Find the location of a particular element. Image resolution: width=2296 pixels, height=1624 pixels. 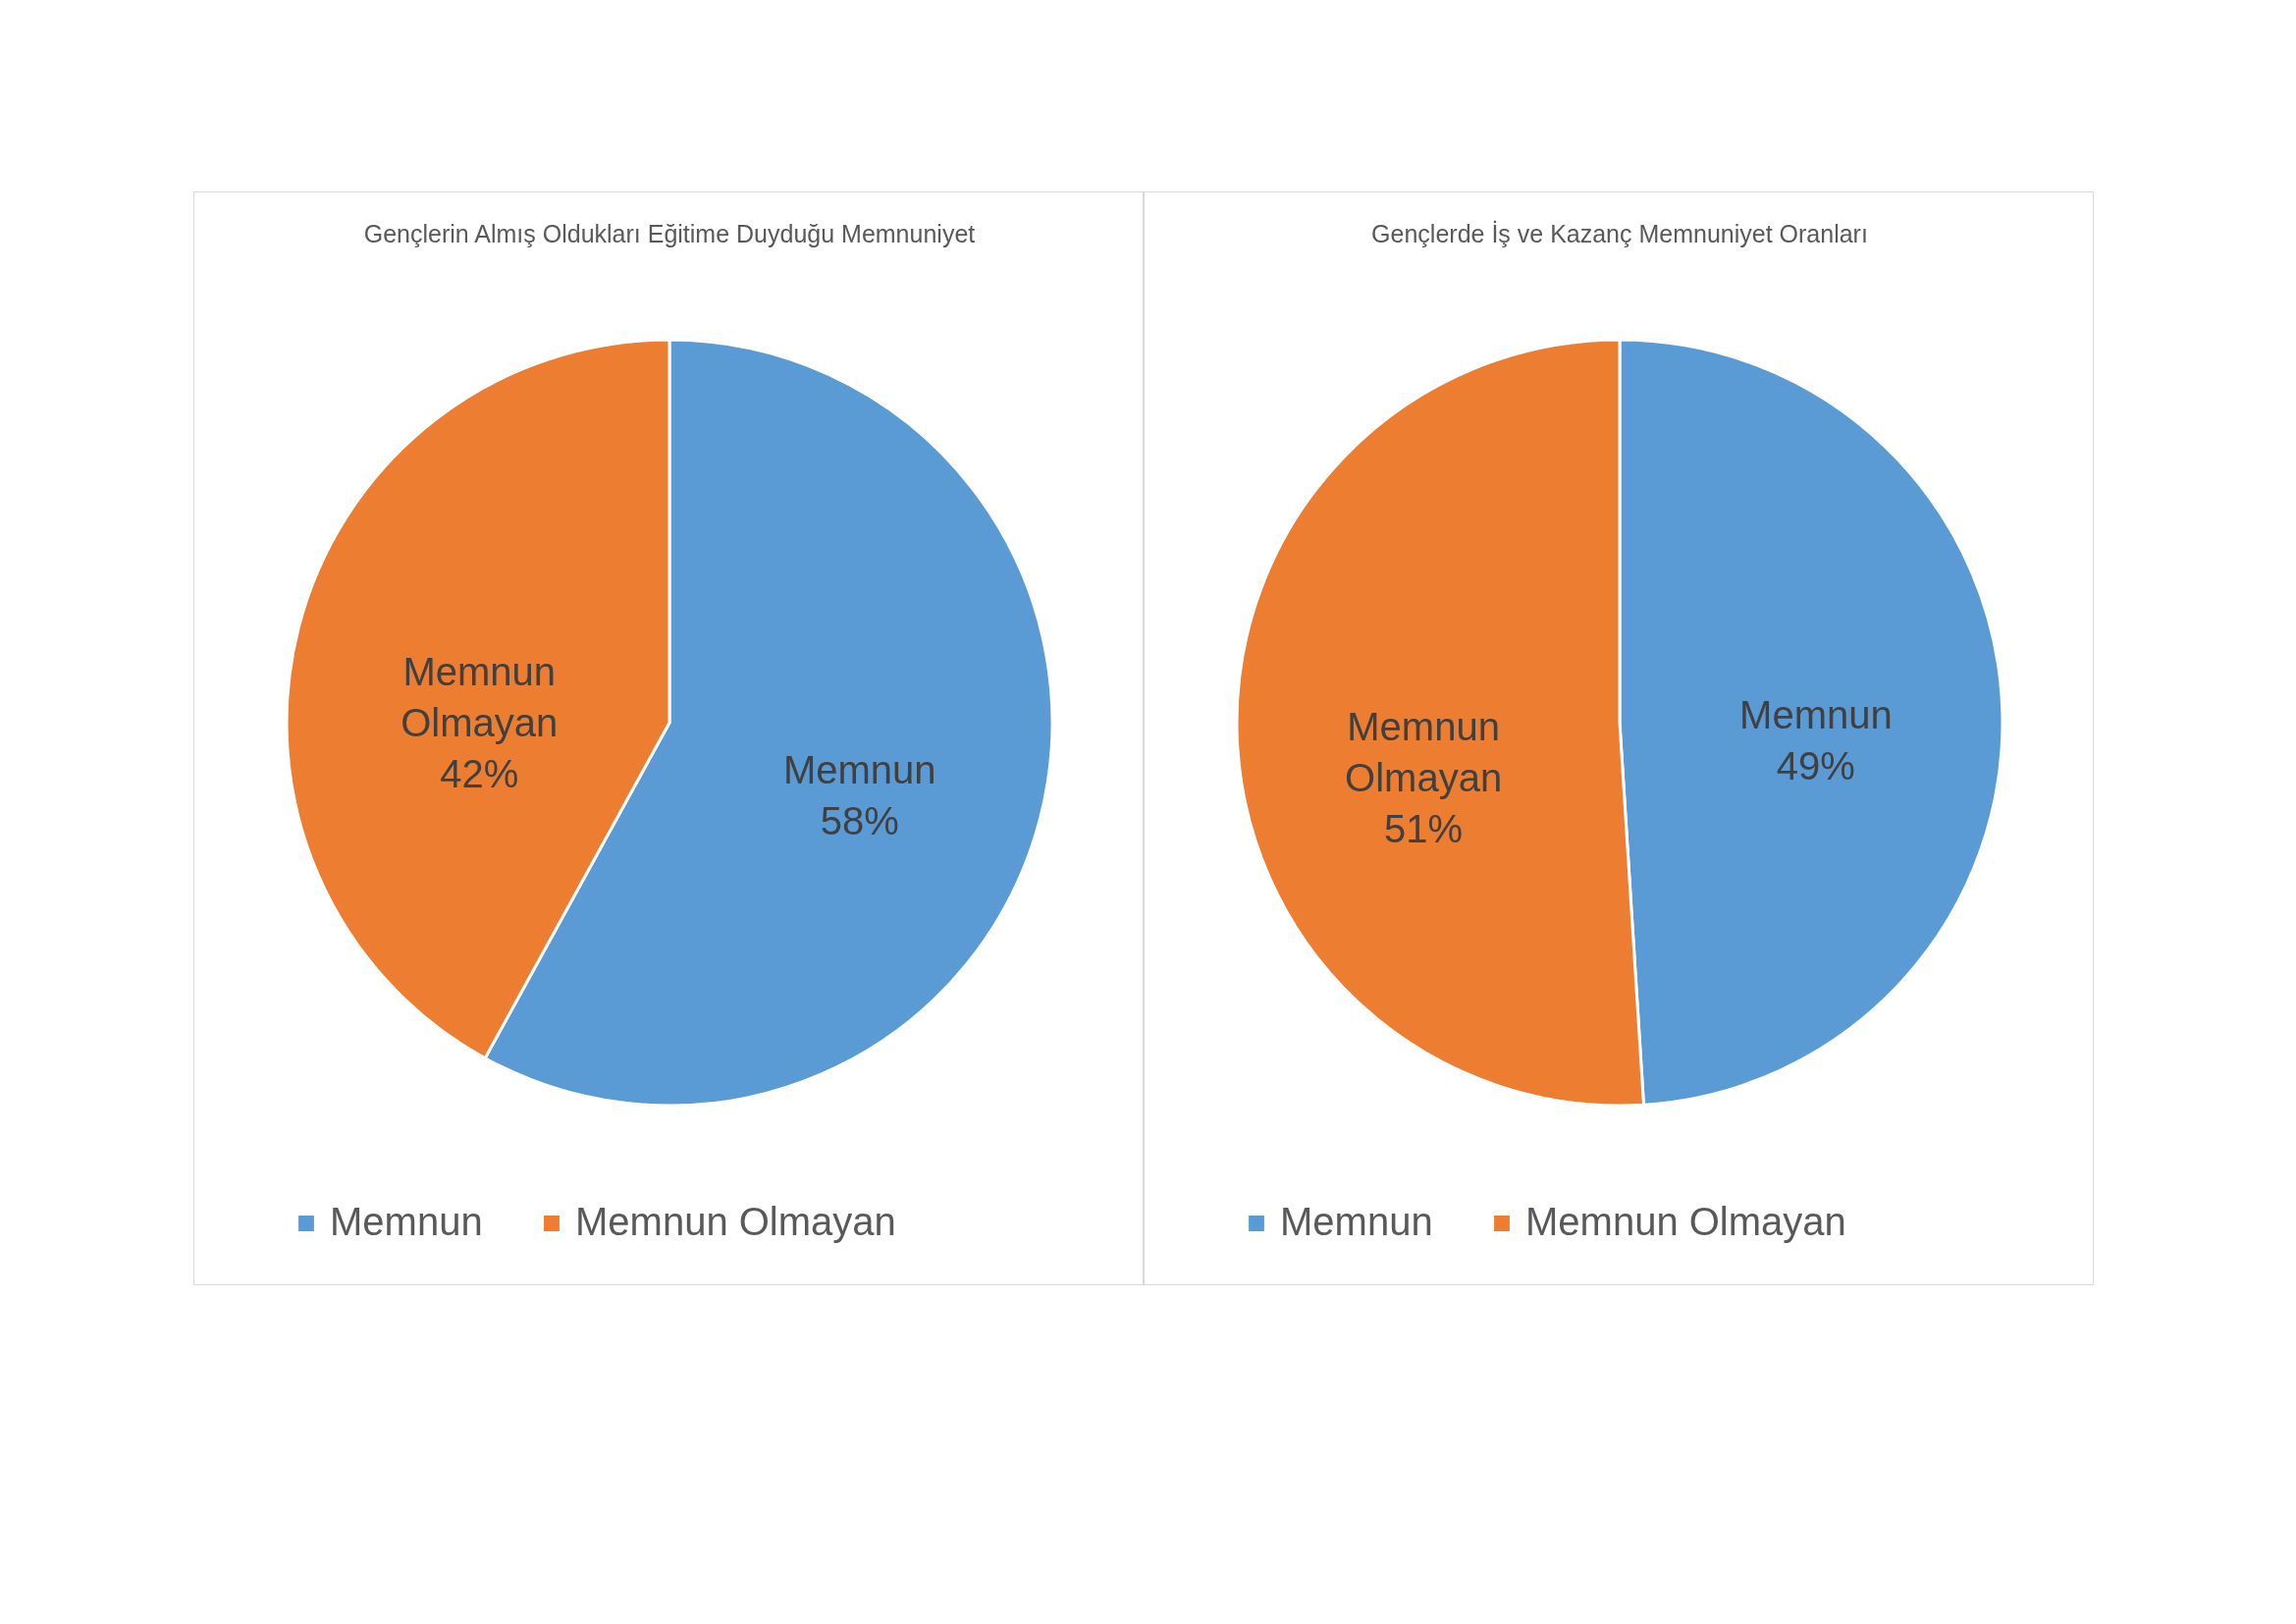

chart-title: Gençlerin Almış Oldukları Eğitime Duyduğu Memnuniyet is located at coordinates (669, 233).